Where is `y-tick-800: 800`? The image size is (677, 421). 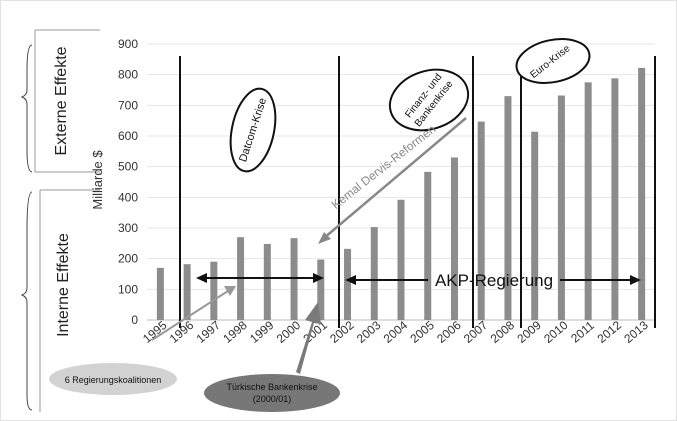
y-tick-800: 800 is located at coordinates (128, 75).